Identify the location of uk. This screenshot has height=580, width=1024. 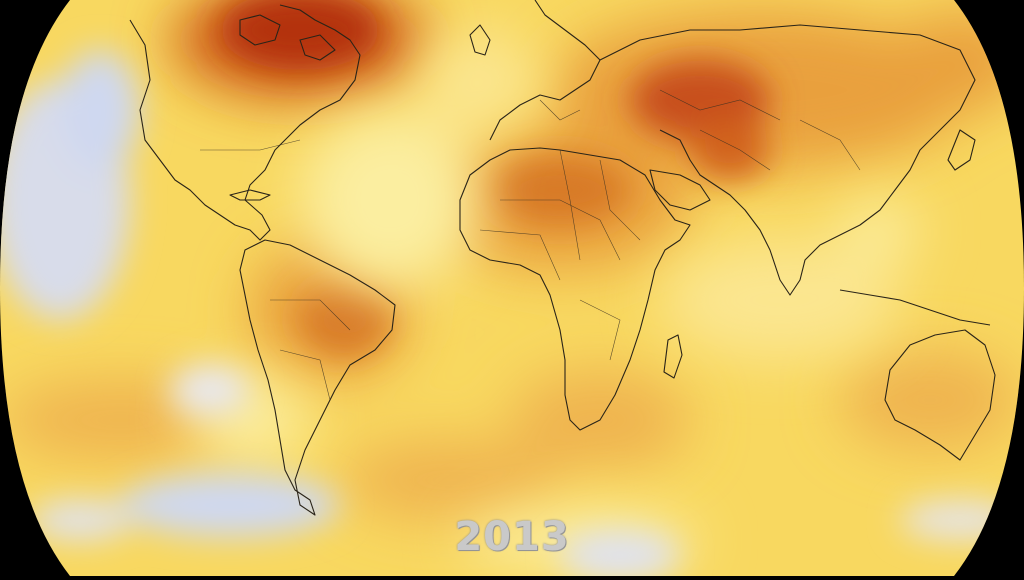
(480, 40).